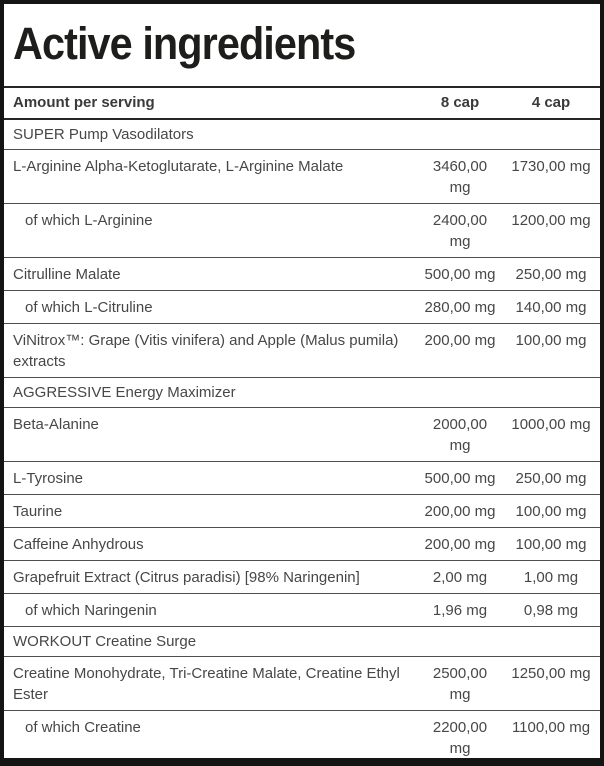 This screenshot has height=766, width=604. Describe the element at coordinates (460, 738) in the screenshot. I see `amount-8cap: 2200,00 mg` at that location.